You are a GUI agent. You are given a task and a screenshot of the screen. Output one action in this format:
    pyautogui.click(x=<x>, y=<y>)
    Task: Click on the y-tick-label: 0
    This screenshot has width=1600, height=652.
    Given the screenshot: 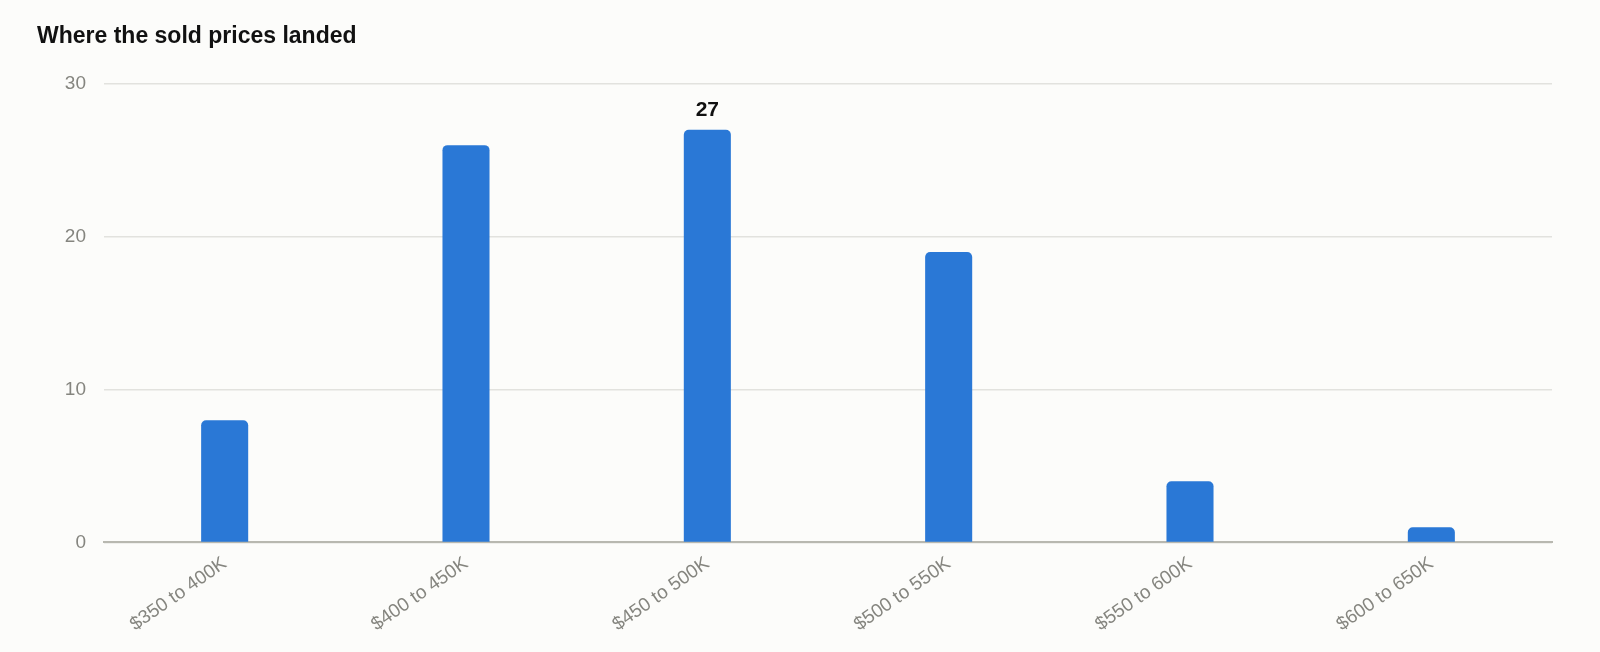 What is the action you would take?
    pyautogui.click(x=80, y=541)
    